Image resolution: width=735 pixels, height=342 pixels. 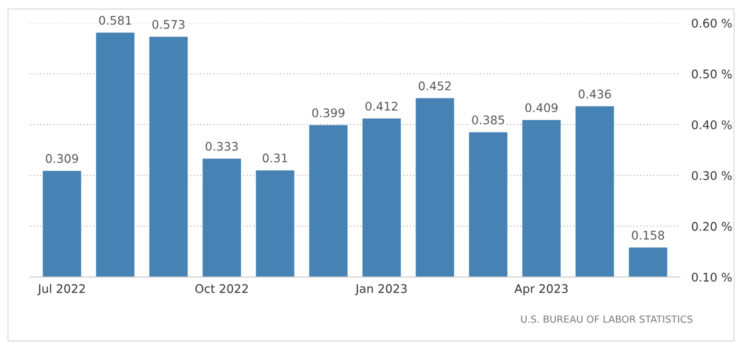 I want to click on y-tick-label: 0.40 %, so click(x=712, y=125).